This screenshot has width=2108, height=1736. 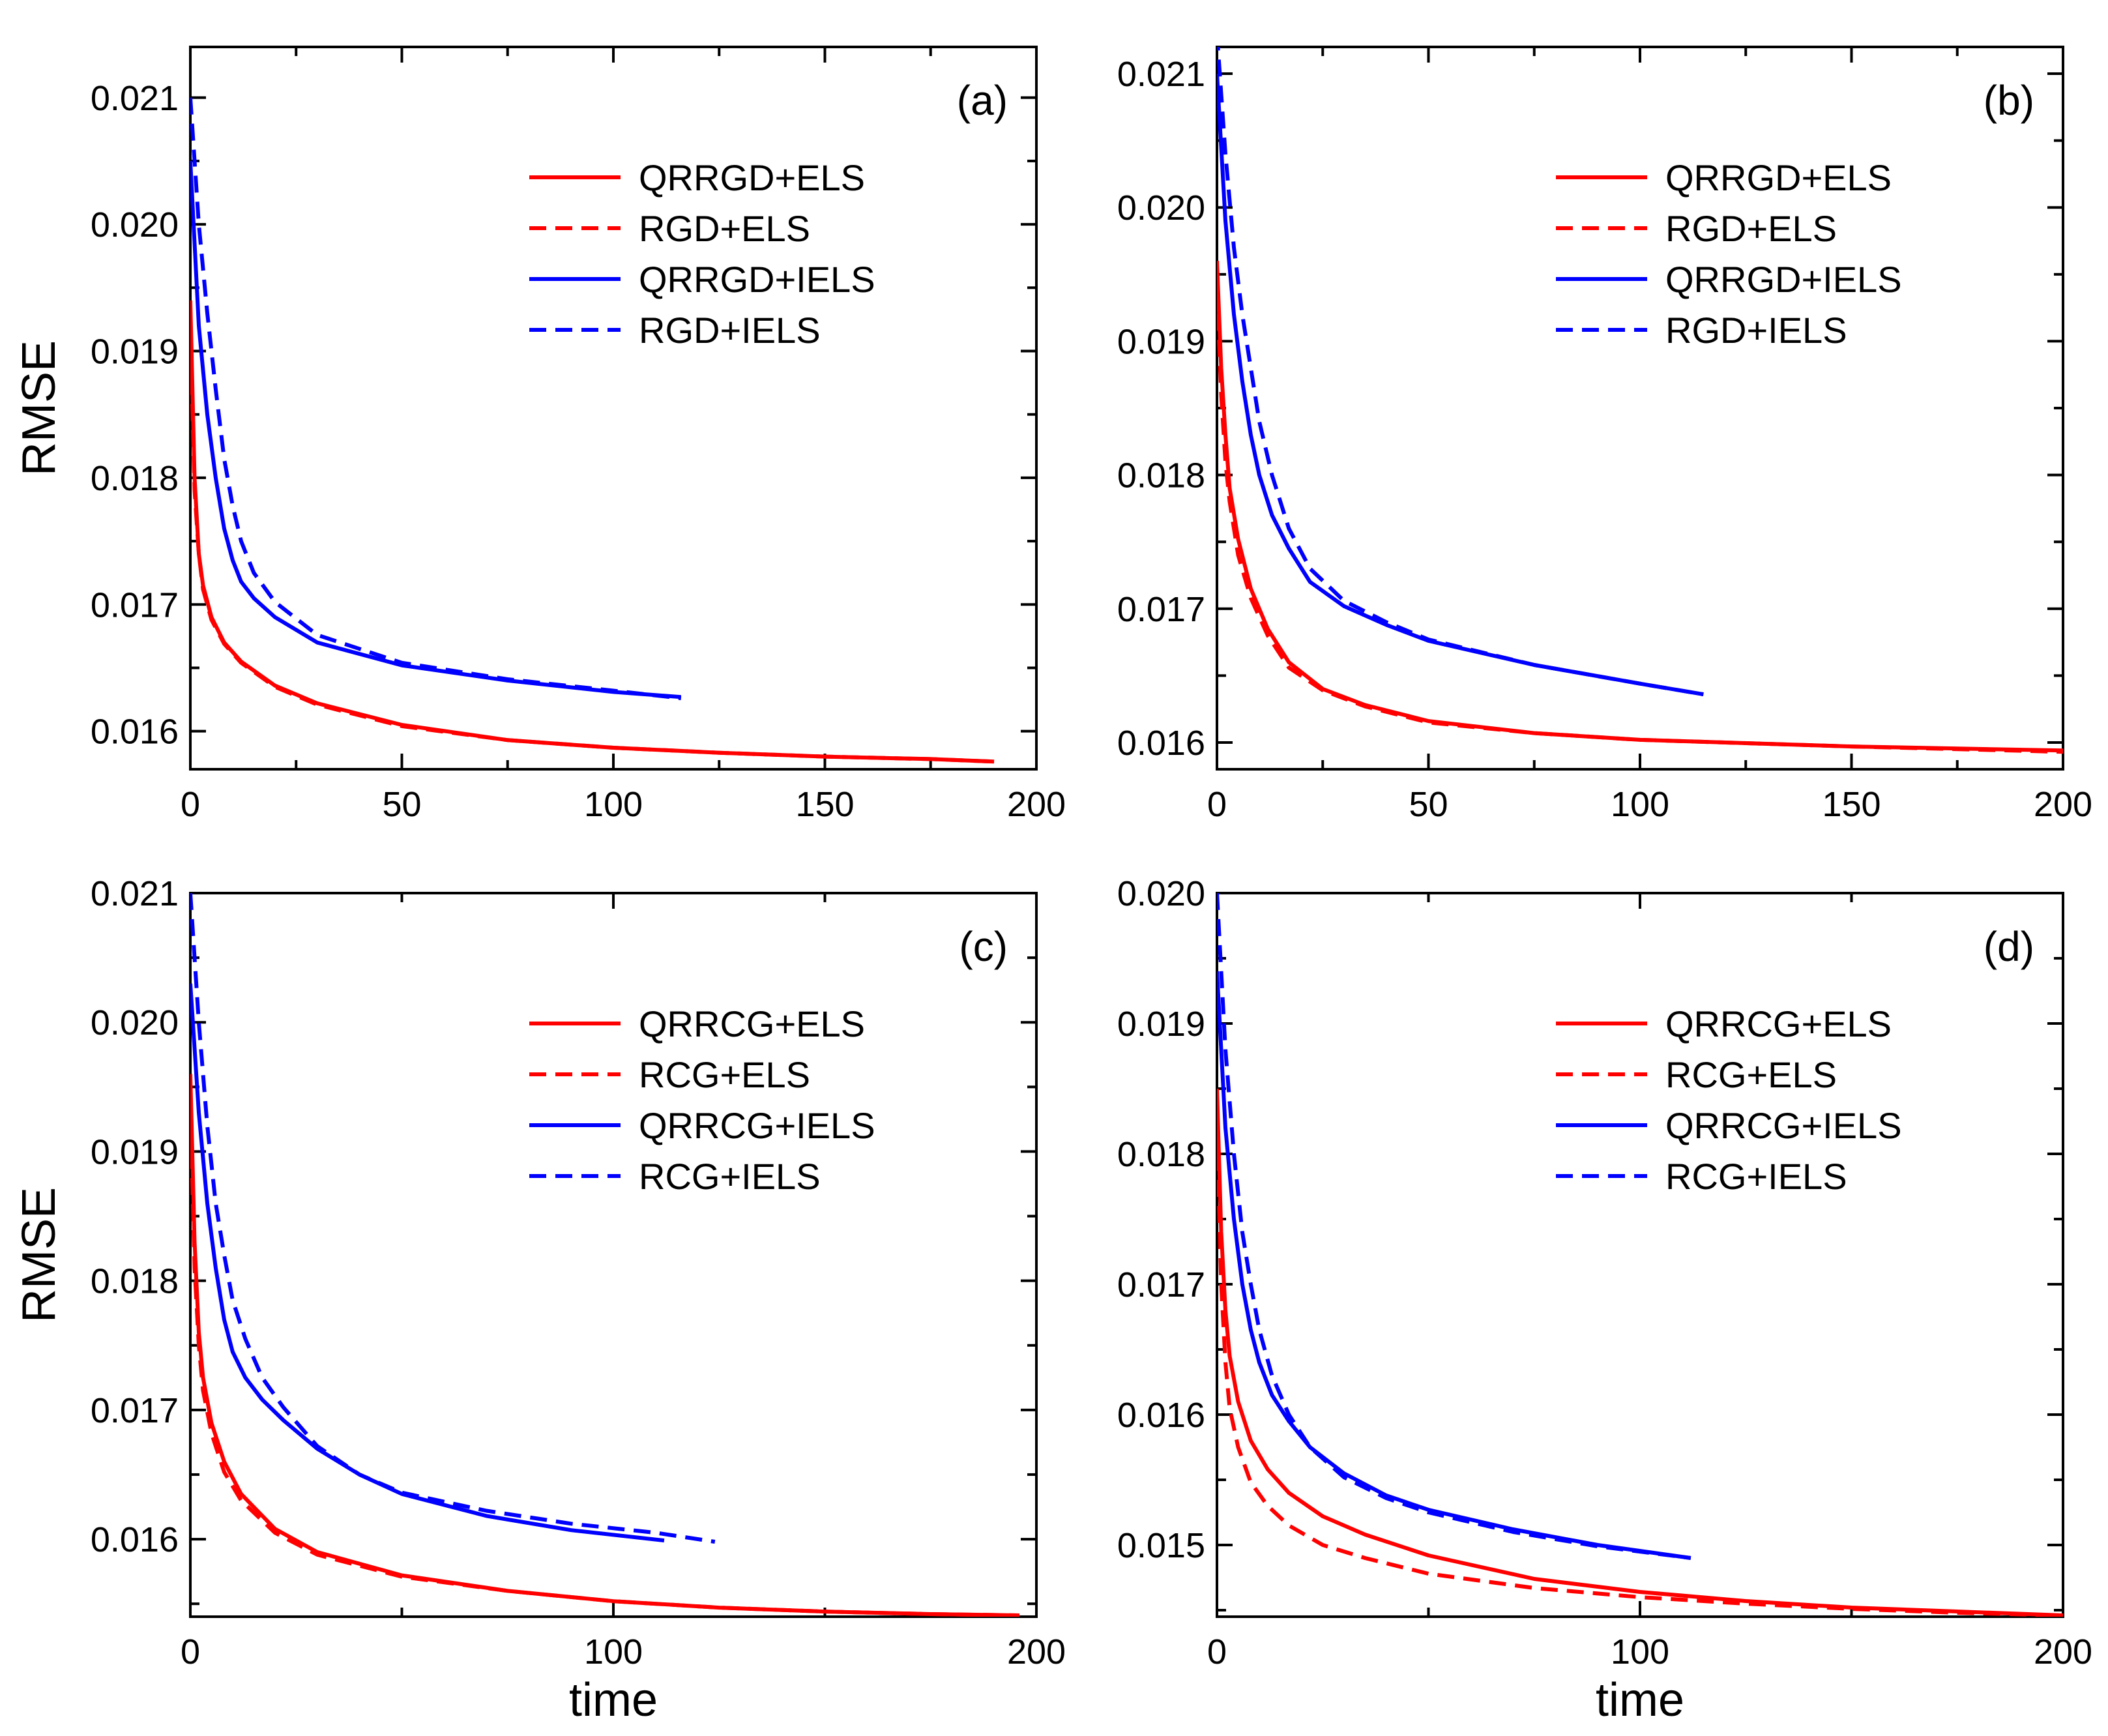 I want to click on series-line-rgd-iels, so click(x=1461, y=372).